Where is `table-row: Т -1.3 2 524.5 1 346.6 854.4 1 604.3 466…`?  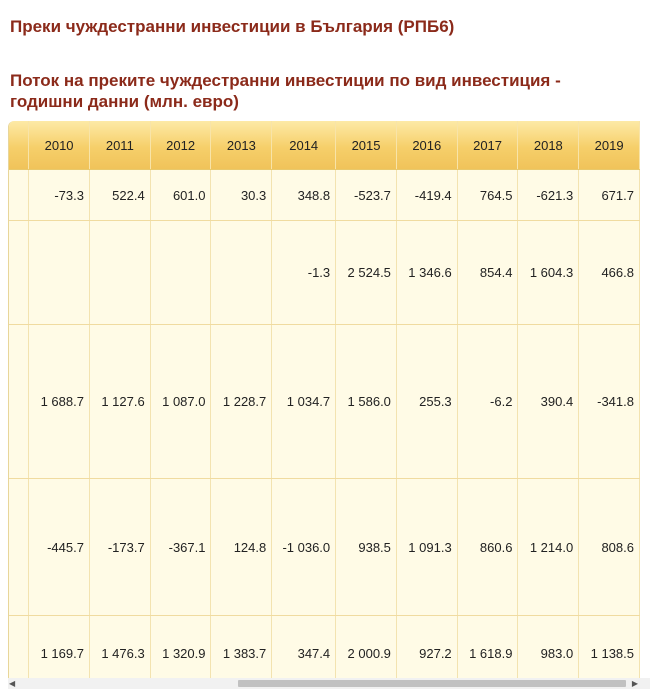 table-row: Т -1.3 2 524.5 1 346.6 854.4 1 604.3 466… is located at coordinates (324, 272).